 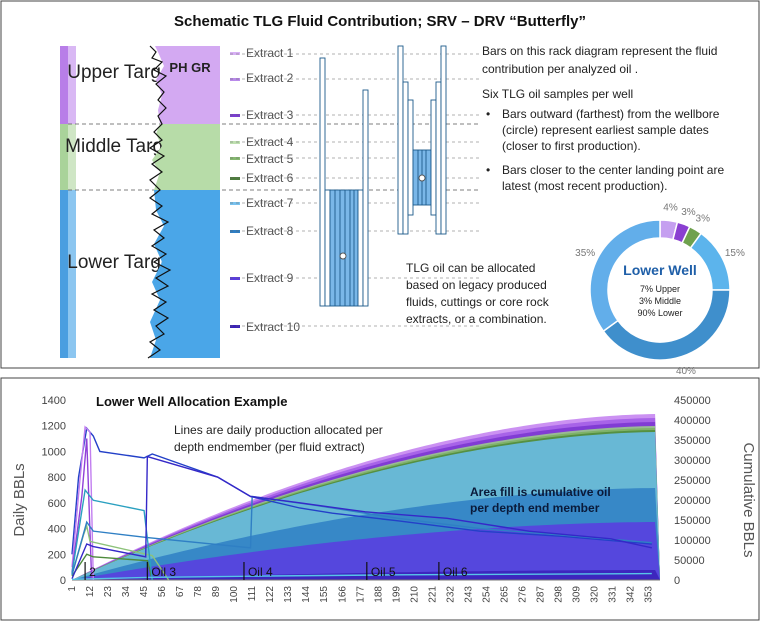 I want to click on donut-slice-label: 35%, so click(x=585, y=253).